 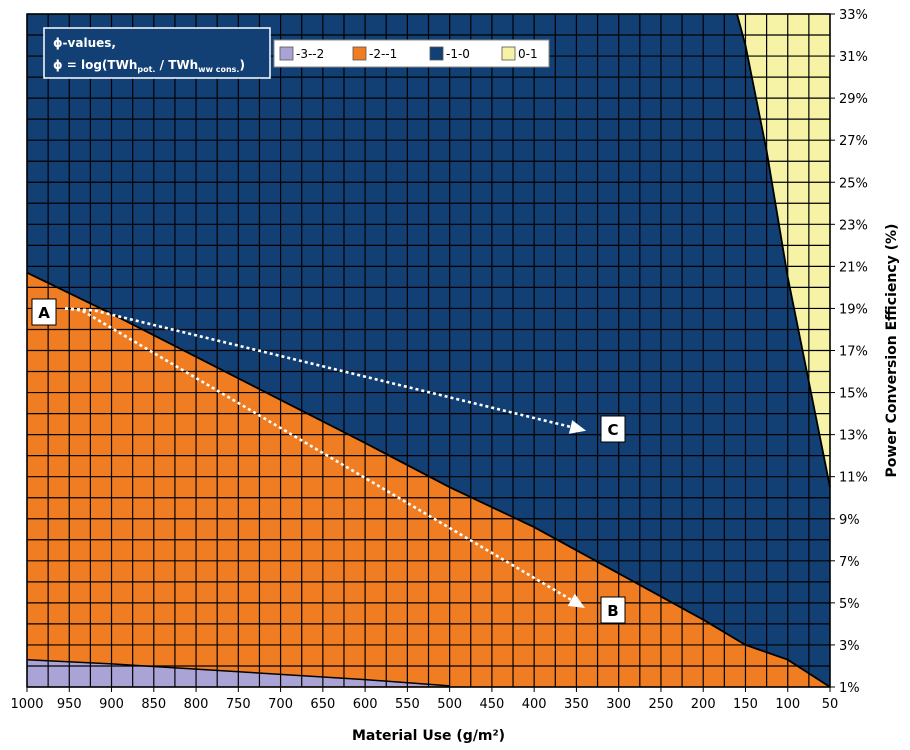 I want to click on y-tick-label: 1%, so click(x=849, y=688).